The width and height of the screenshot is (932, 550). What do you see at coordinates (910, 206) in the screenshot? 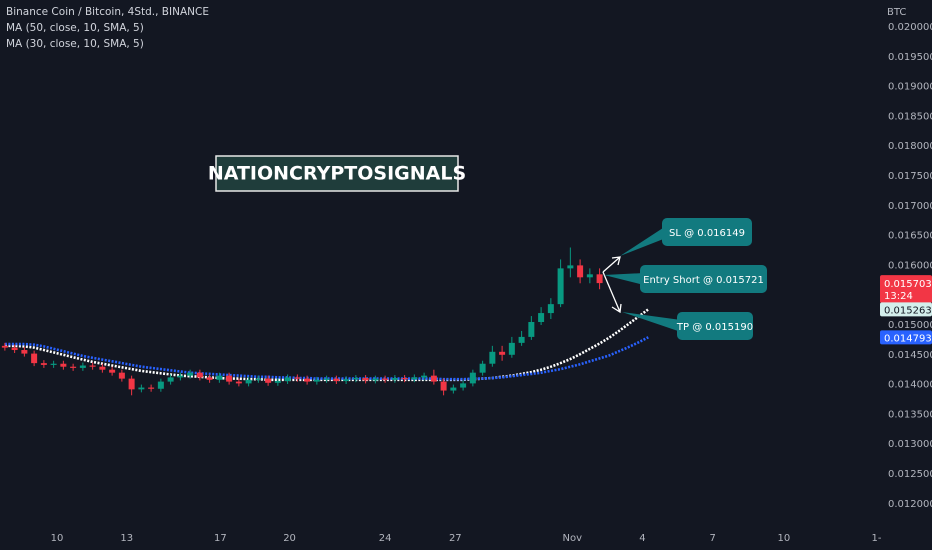
I see `y-tick-label: 0.017000` at bounding box center [910, 206].